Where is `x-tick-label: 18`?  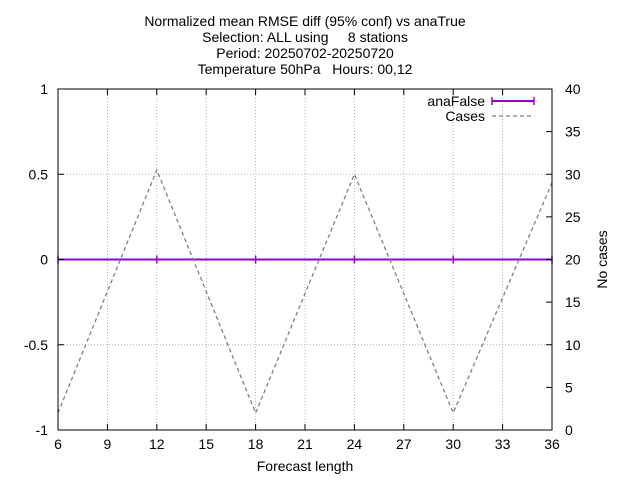 x-tick-label: 18 is located at coordinates (256, 444).